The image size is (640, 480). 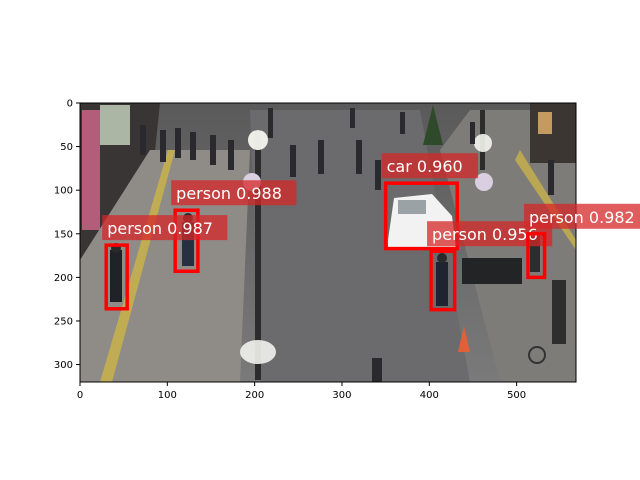 What do you see at coordinates (63, 365) in the screenshot?
I see `y-tick-label: 300` at bounding box center [63, 365].